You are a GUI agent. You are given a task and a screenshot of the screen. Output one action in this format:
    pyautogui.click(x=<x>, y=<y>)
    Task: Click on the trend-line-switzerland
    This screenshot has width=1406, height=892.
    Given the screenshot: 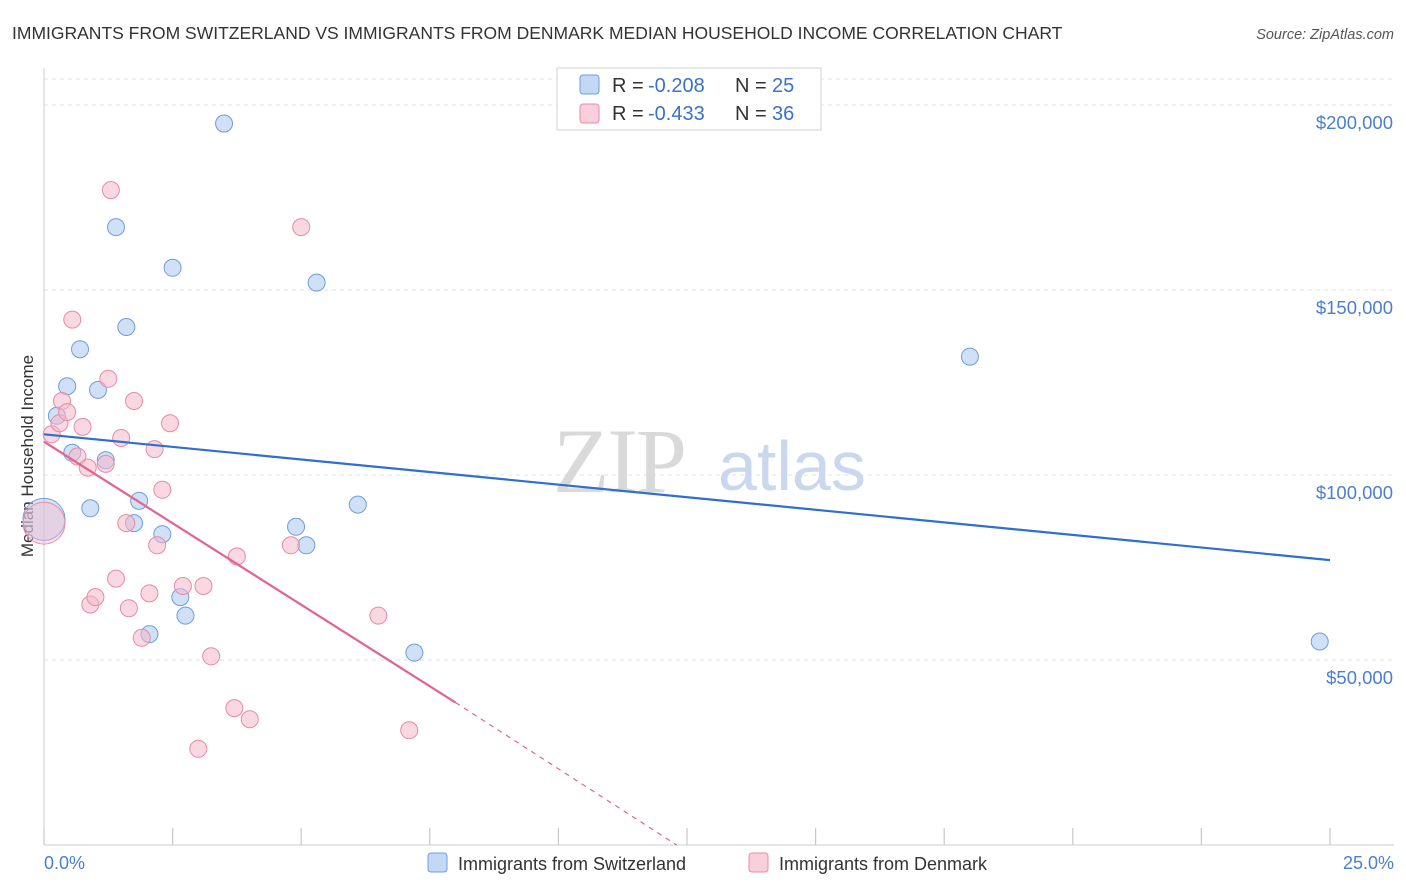 What is the action you would take?
    pyautogui.click(x=687, y=497)
    